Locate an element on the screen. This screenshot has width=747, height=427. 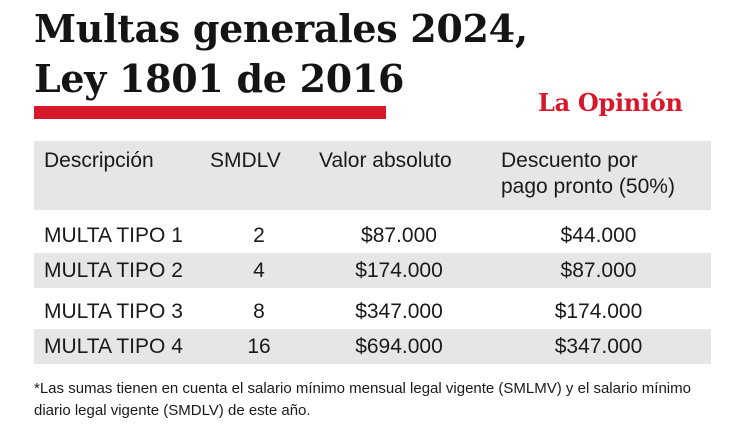
header-descuento-line-2: pago pronto (50%) is located at coordinates (588, 186).